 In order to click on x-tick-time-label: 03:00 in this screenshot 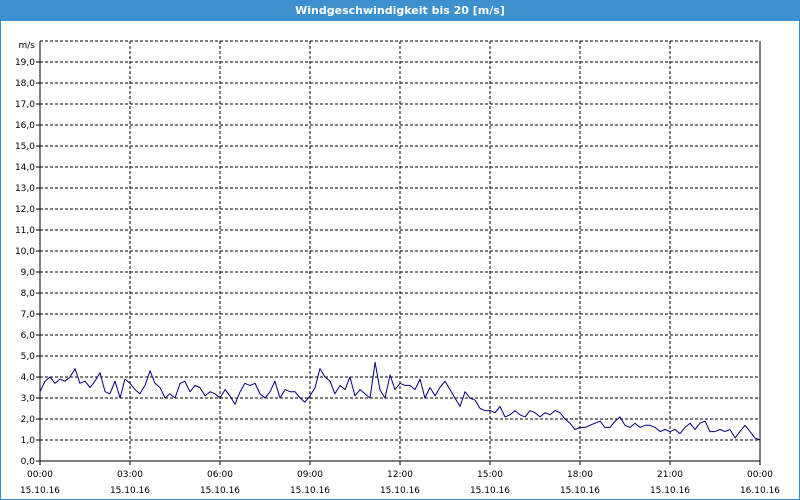, I will do `click(130, 475)`.